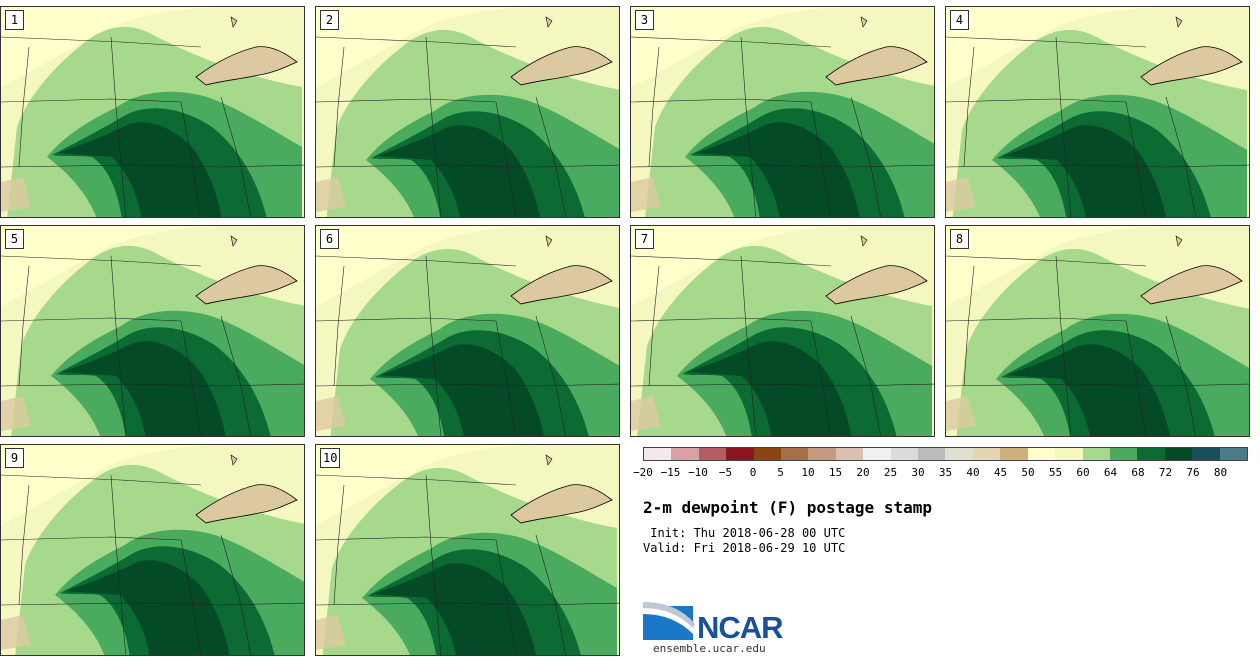 The height and width of the screenshot is (657, 1260). I want to click on colorbar-tick-label: 80, so click(1220, 472).